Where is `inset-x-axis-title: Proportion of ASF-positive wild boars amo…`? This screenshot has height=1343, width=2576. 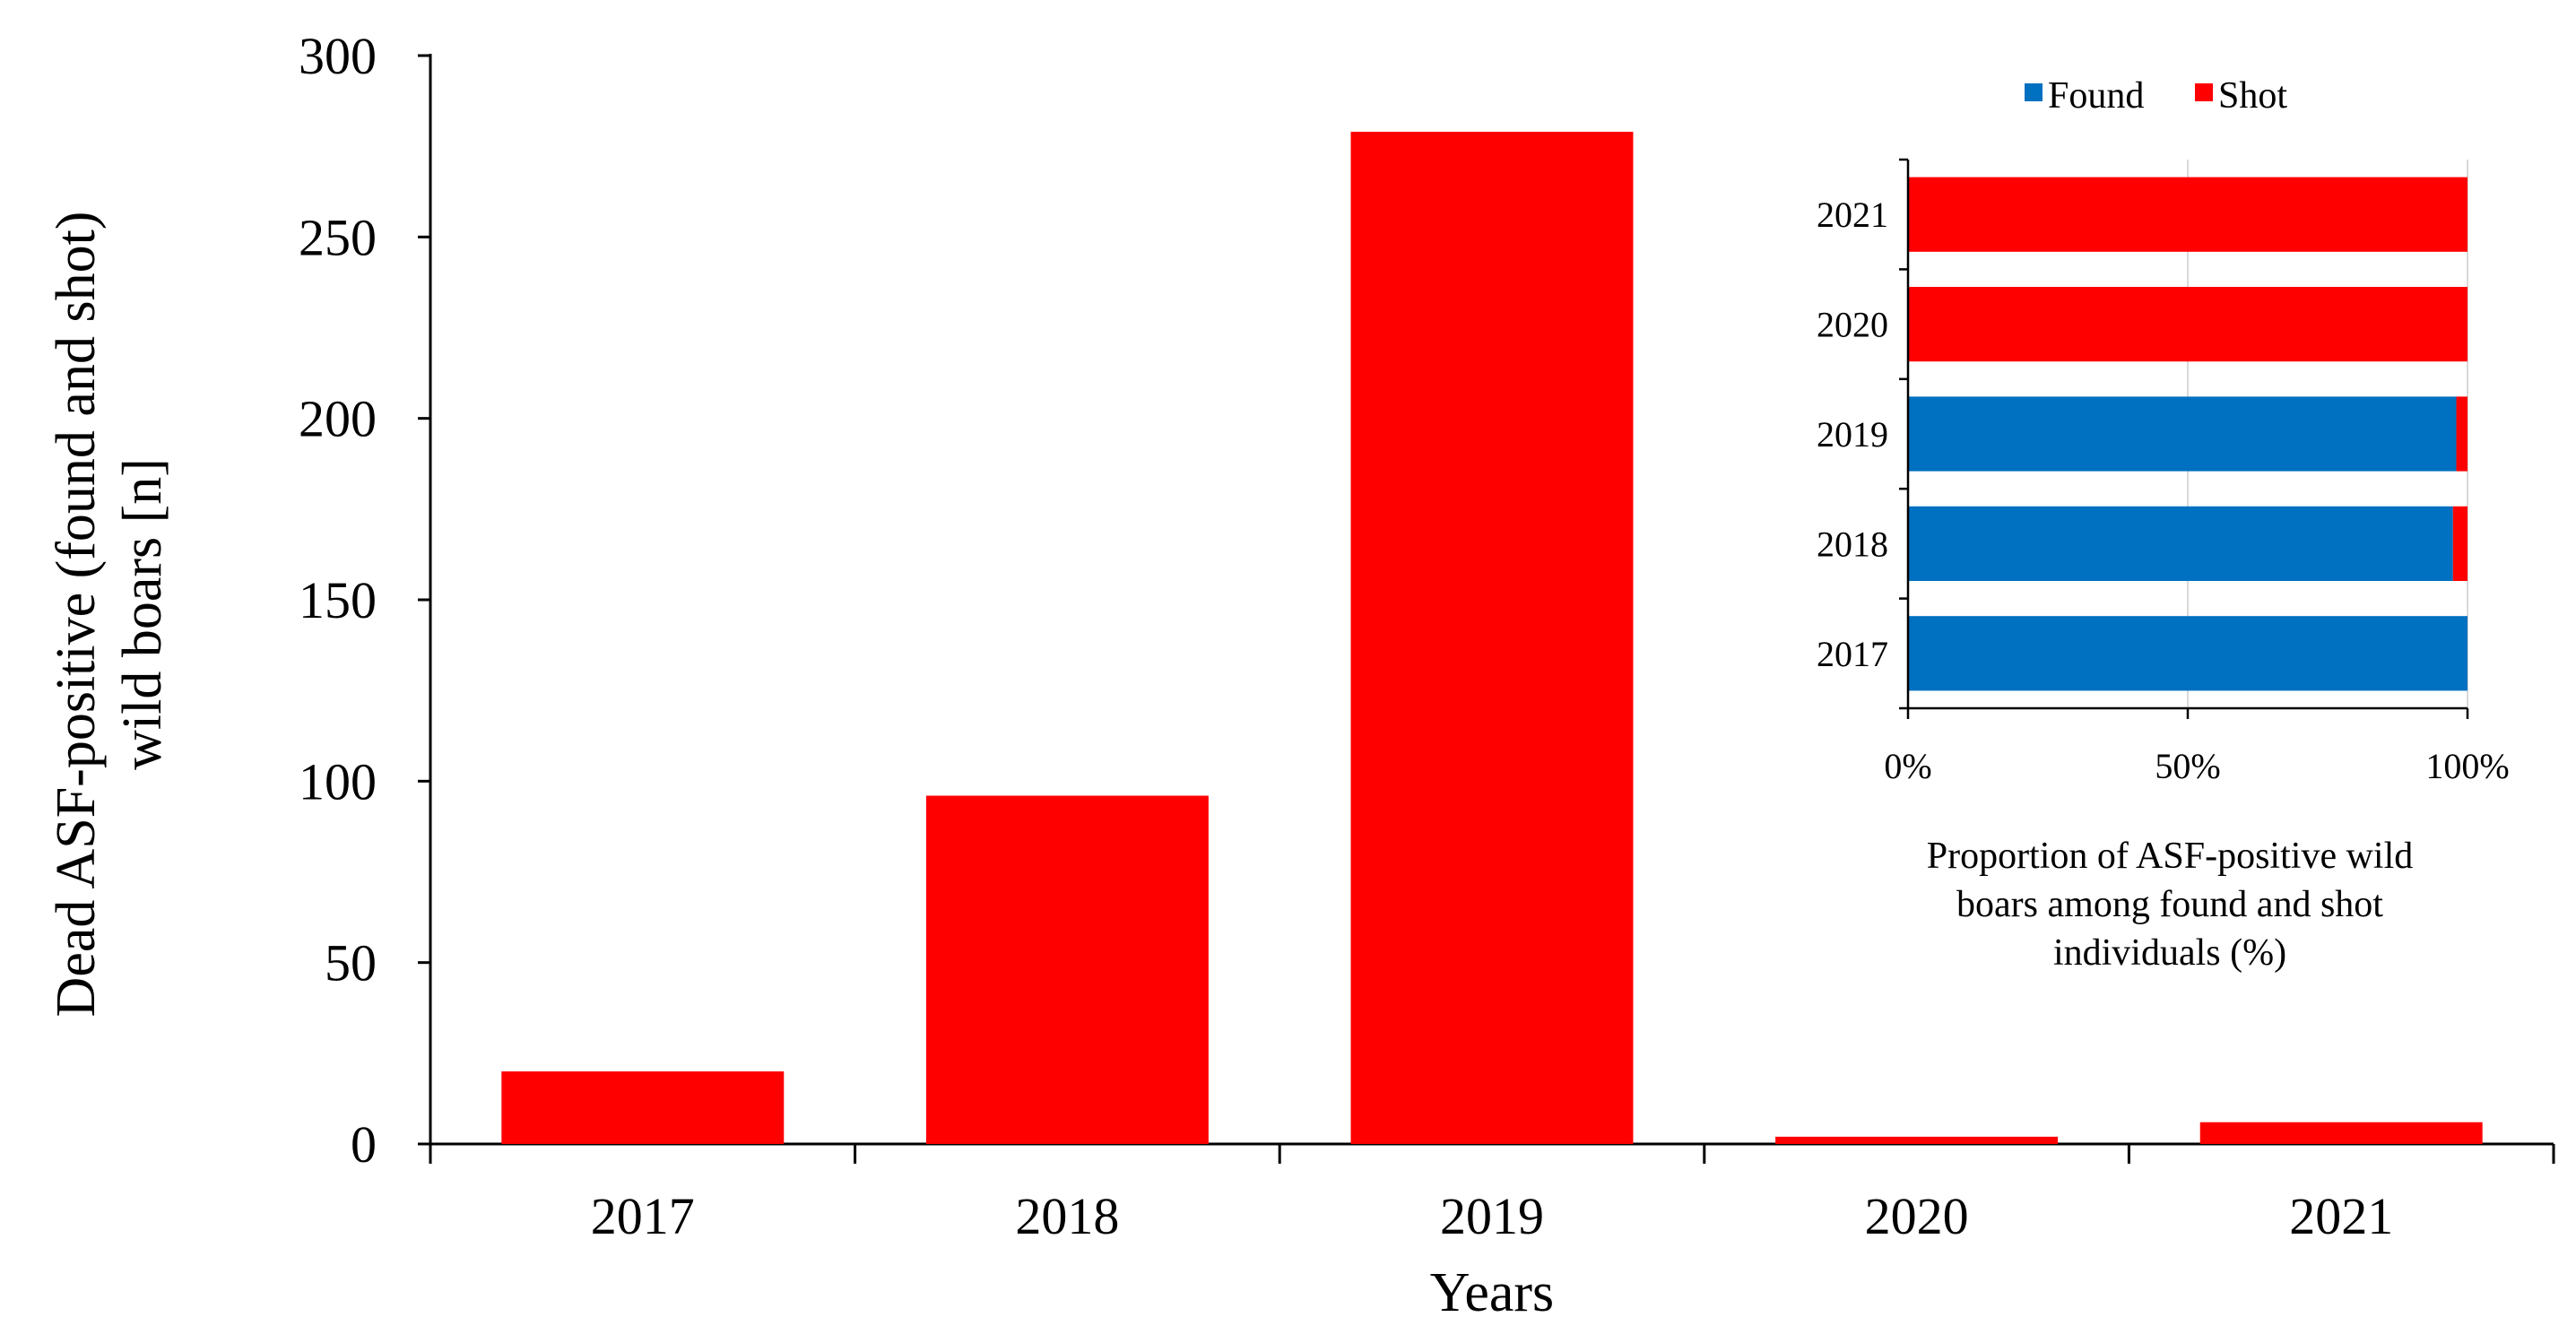
inset-x-axis-title: Proportion of ASF-positive wild boars amo… is located at coordinates (2170, 905).